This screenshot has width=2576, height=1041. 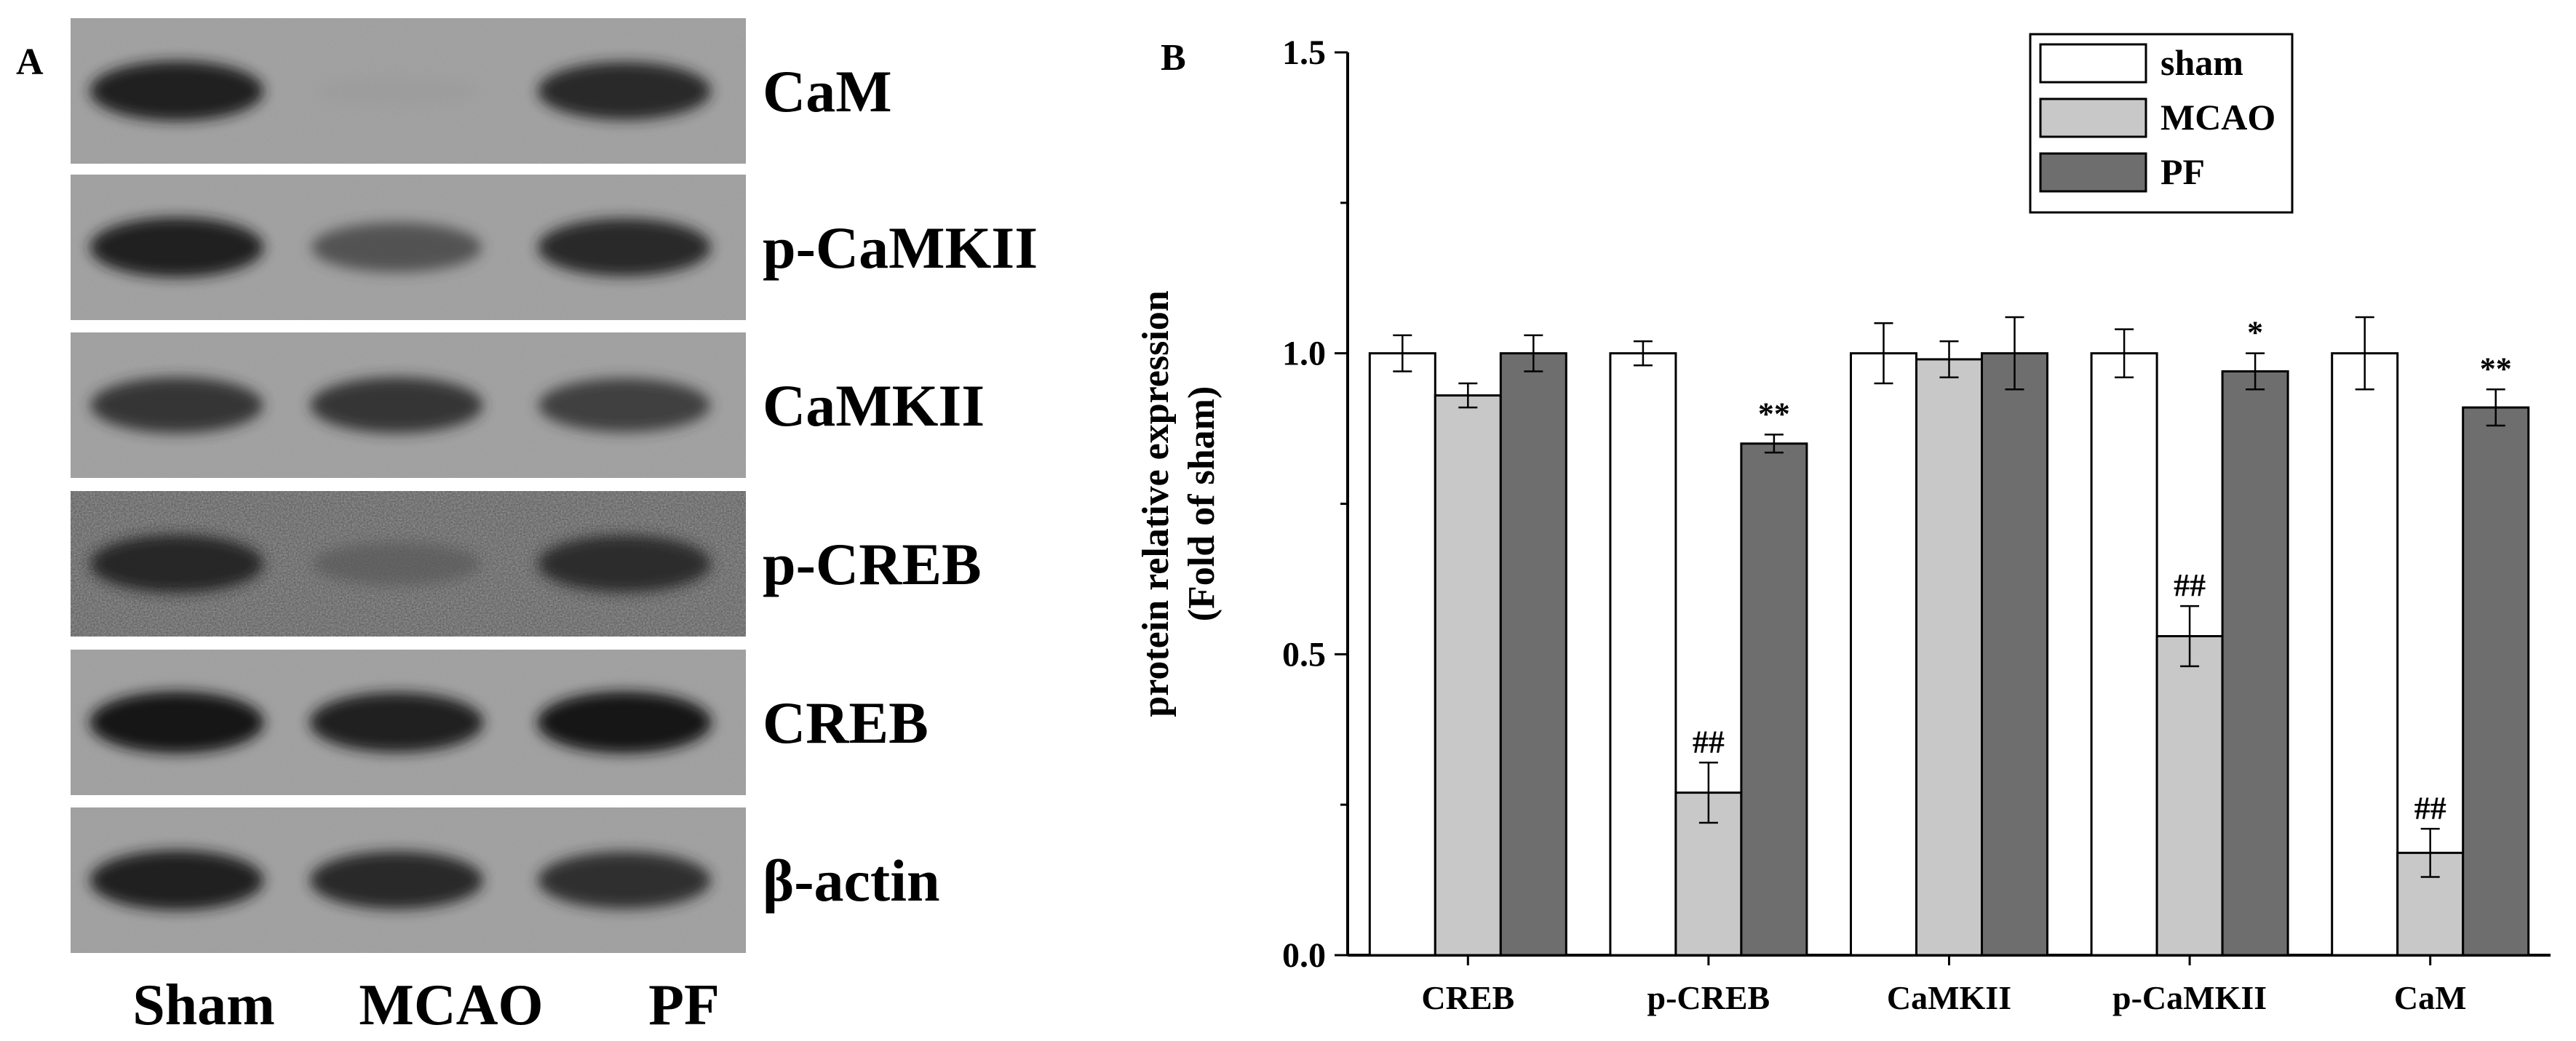 What do you see at coordinates (1708, 997) in the screenshot?
I see `x-tick-label: p-CREB` at bounding box center [1708, 997].